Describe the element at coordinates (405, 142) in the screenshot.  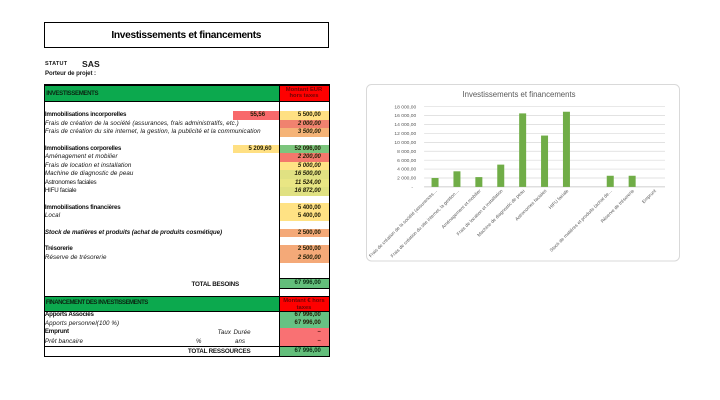
I see `svg-text: 10 000,00` at that location.